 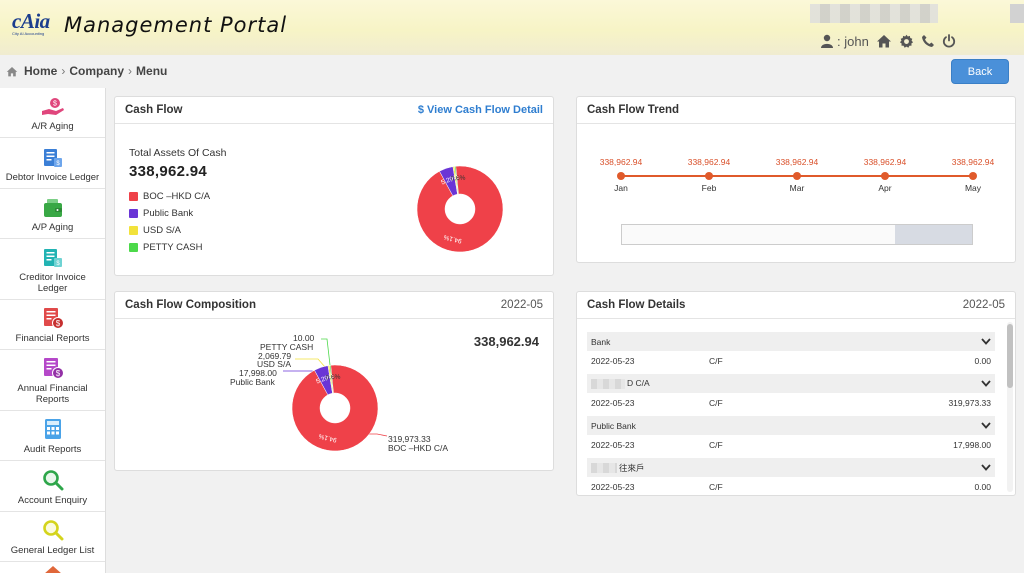 I want to click on back-button: Back, so click(x=980, y=71).